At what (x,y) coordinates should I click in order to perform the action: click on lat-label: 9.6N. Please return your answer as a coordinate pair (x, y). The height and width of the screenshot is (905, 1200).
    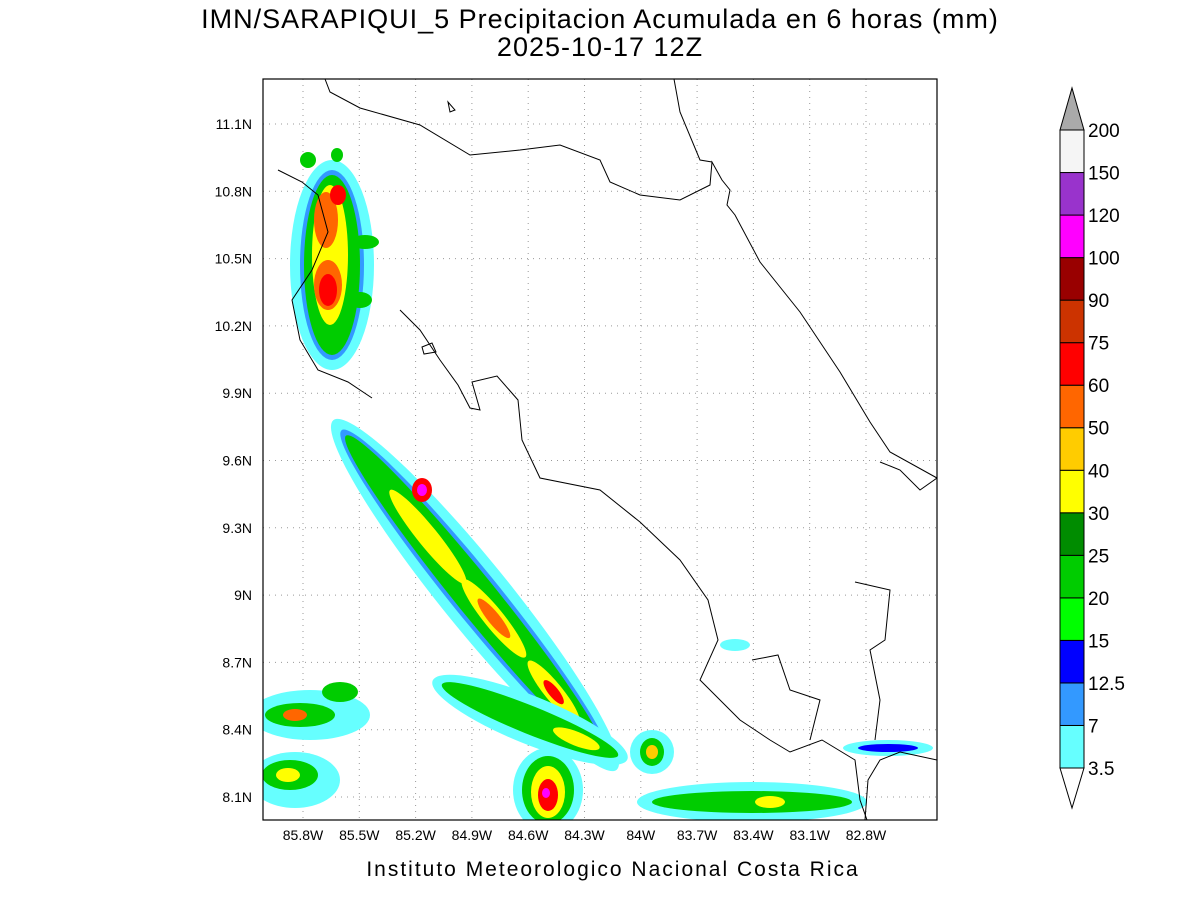
    Looking at the image, I should click on (237, 461).